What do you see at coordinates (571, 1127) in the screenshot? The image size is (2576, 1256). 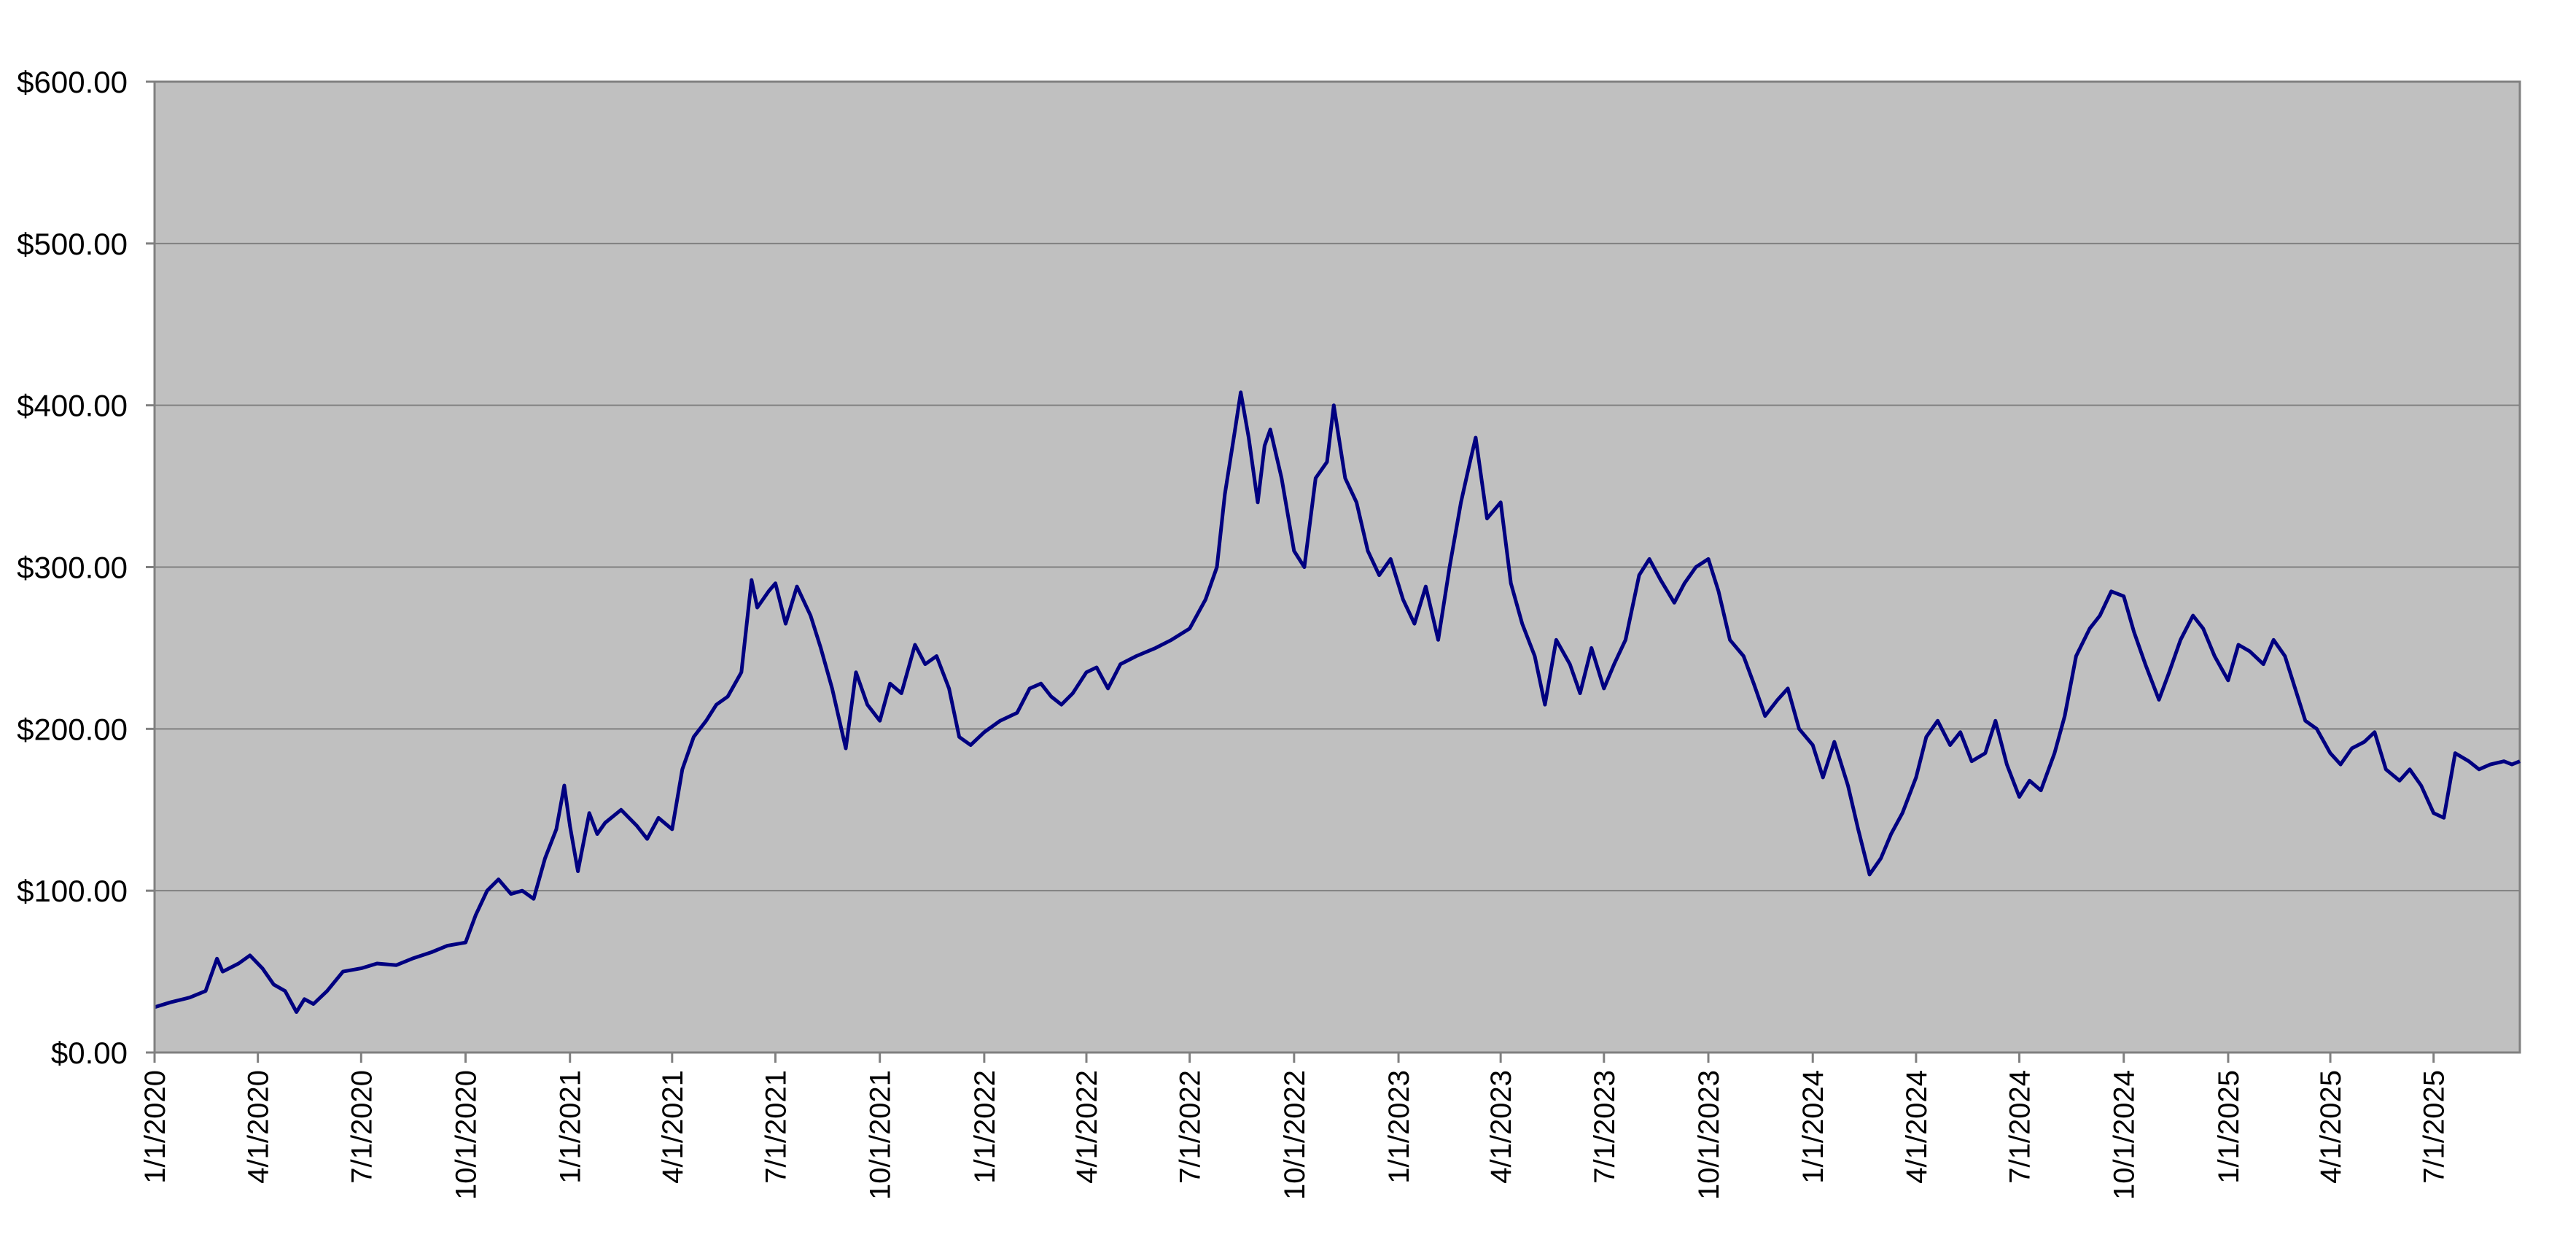 I see `x-tick-label: 1/1/2021` at bounding box center [571, 1127].